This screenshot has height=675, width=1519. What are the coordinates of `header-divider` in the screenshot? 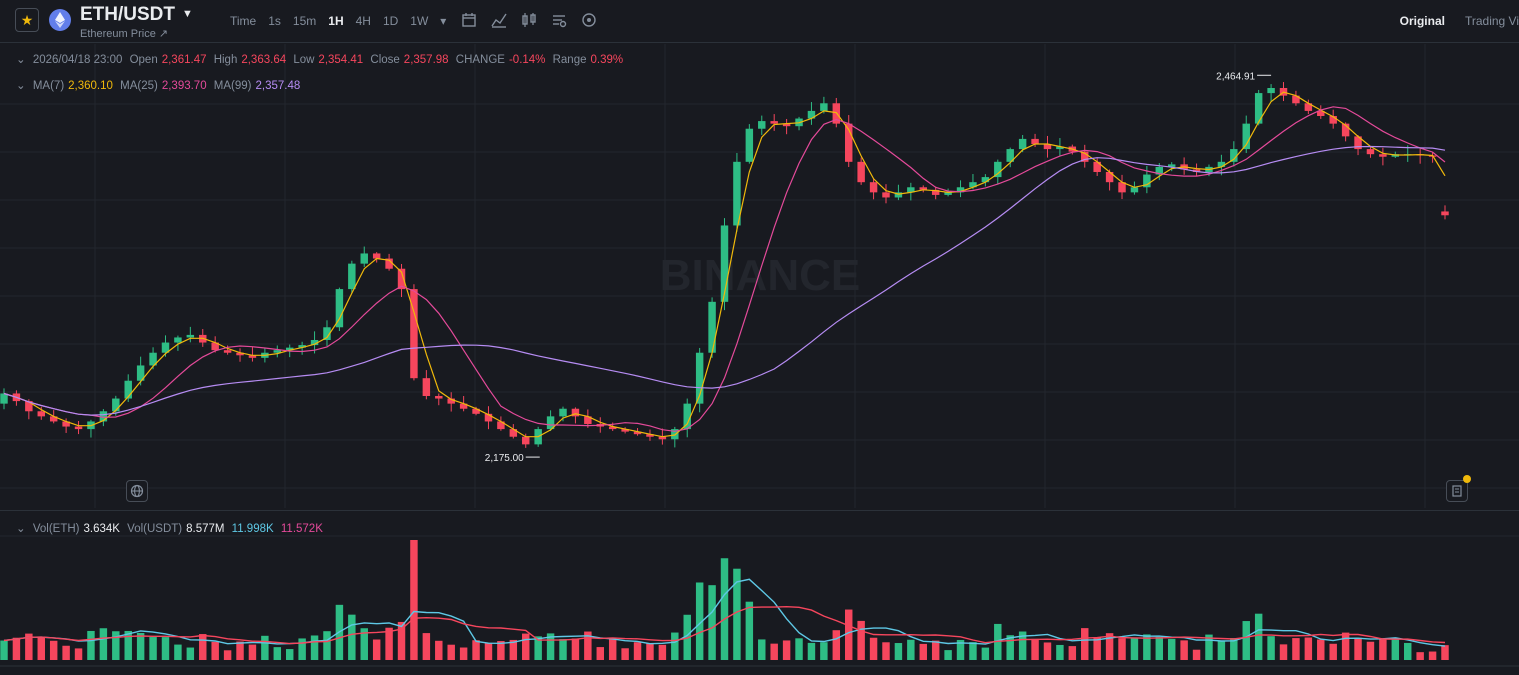 It's located at (759, 42).